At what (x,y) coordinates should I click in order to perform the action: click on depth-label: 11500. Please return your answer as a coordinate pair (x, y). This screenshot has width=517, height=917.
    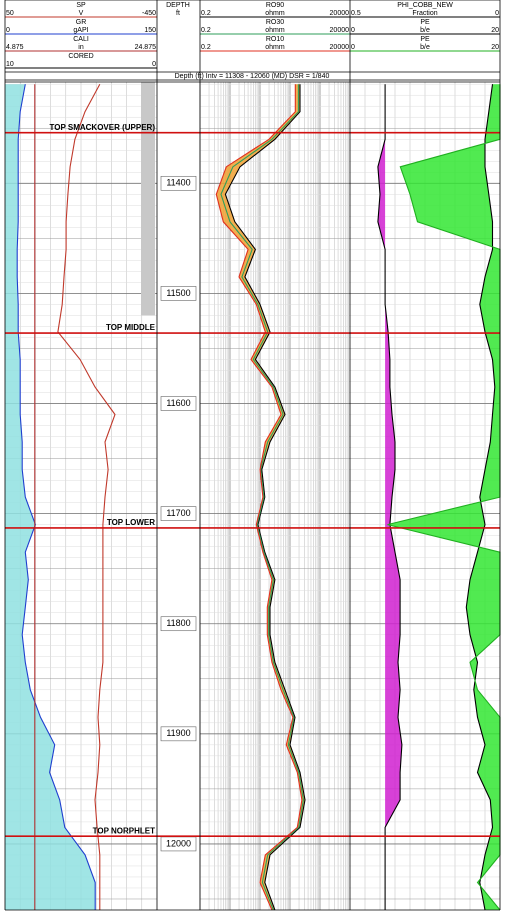
    Looking at the image, I should click on (178, 293).